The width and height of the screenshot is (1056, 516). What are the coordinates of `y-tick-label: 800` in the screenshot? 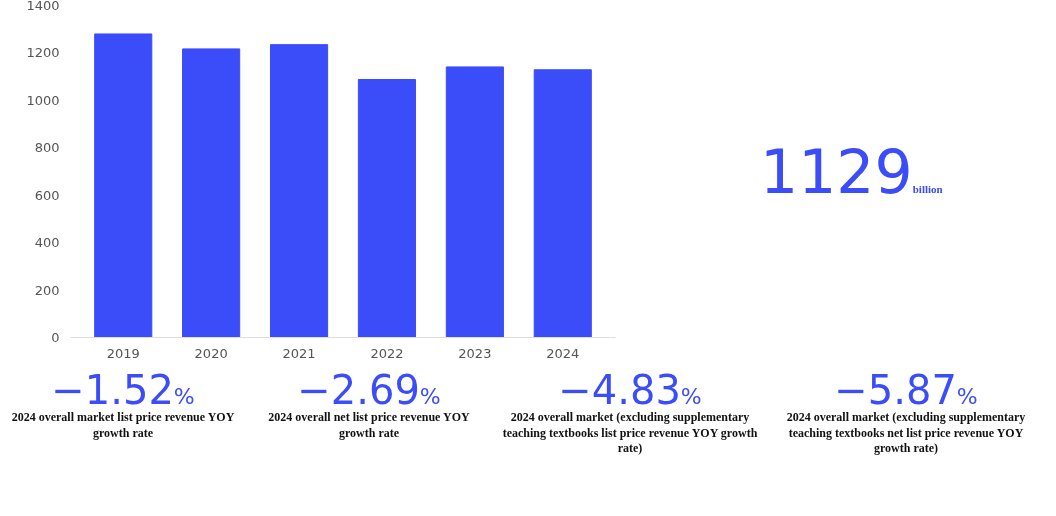 It's located at (47, 148).